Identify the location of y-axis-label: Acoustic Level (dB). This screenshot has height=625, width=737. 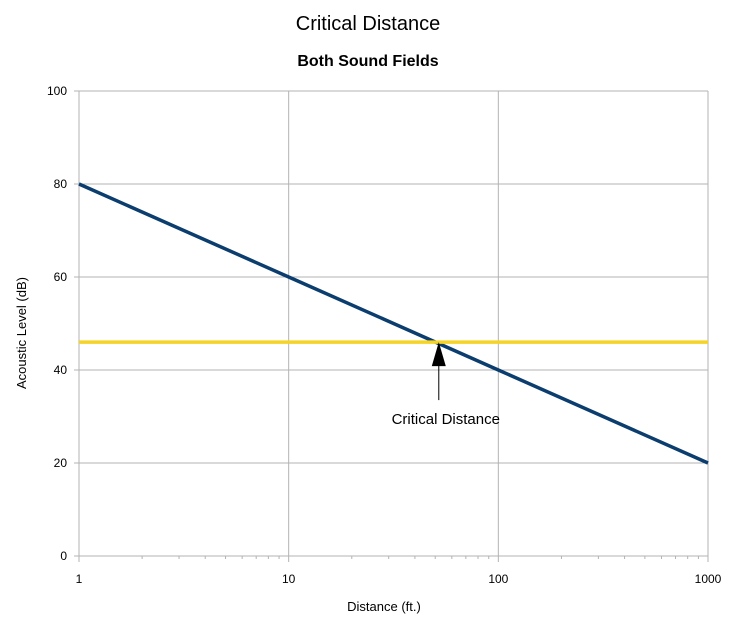
(21, 333).